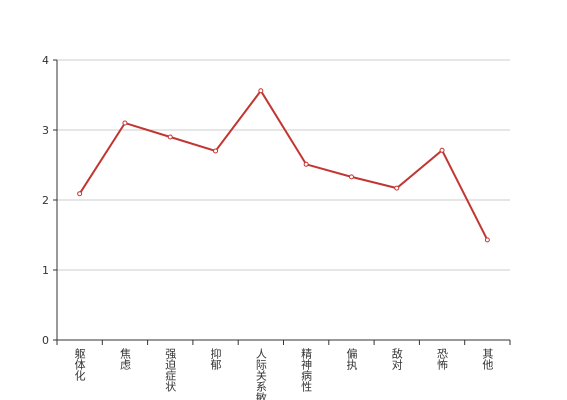 The height and width of the screenshot is (400, 567). I want to click on x-tick-label: 偏执, so click(351, 359).